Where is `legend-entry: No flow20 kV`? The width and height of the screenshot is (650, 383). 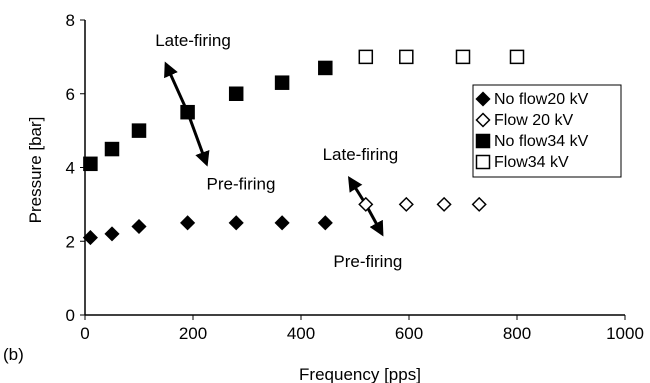
legend-entry: No flow20 kV is located at coordinates (541, 99).